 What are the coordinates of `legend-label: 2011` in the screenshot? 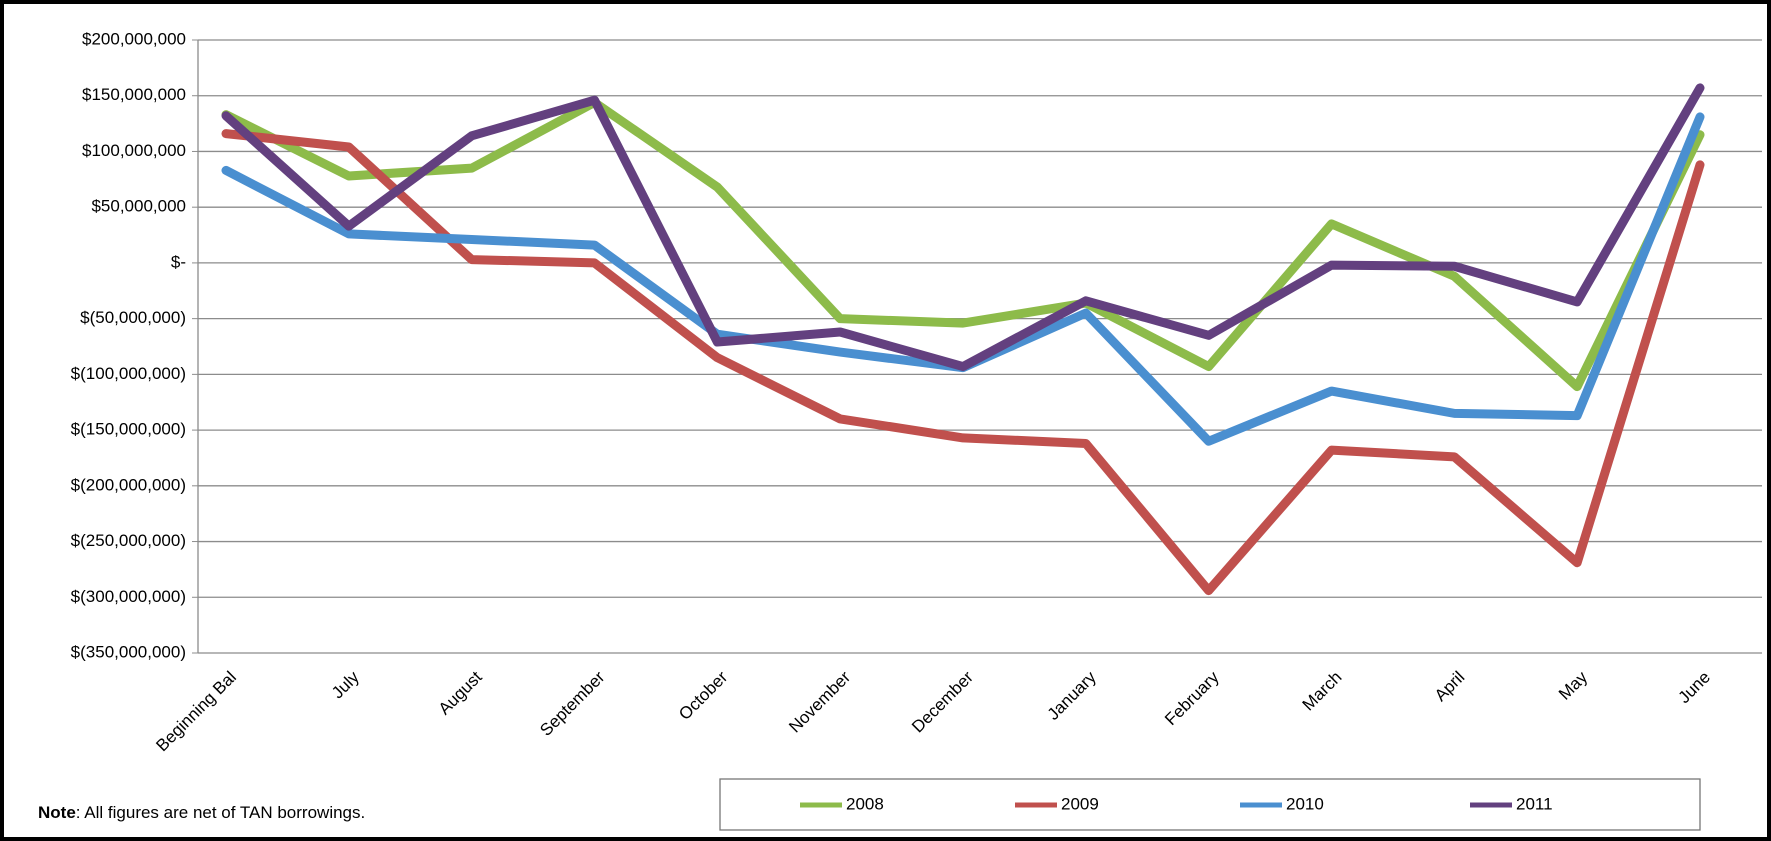 It's located at (1534, 803).